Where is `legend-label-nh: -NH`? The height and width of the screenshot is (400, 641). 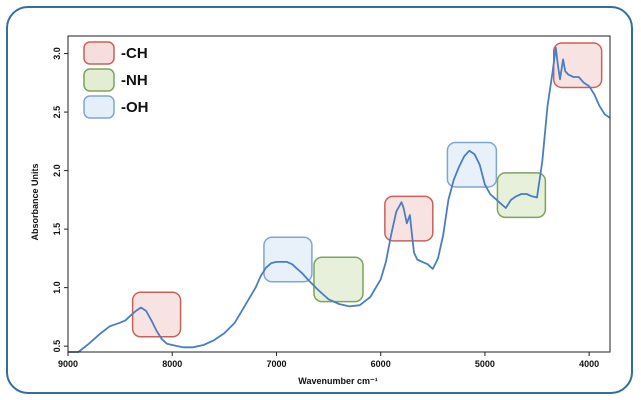 legend-label-nh: -NH is located at coordinates (134, 80).